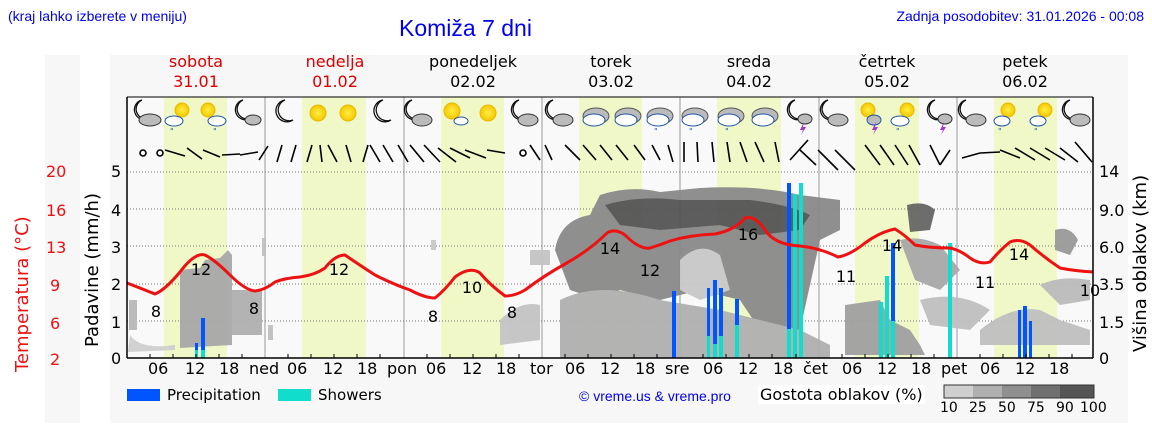  What do you see at coordinates (92, 270) in the screenshot?
I see `precip-axis-label: Padavine (mm/h)` at bounding box center [92, 270].